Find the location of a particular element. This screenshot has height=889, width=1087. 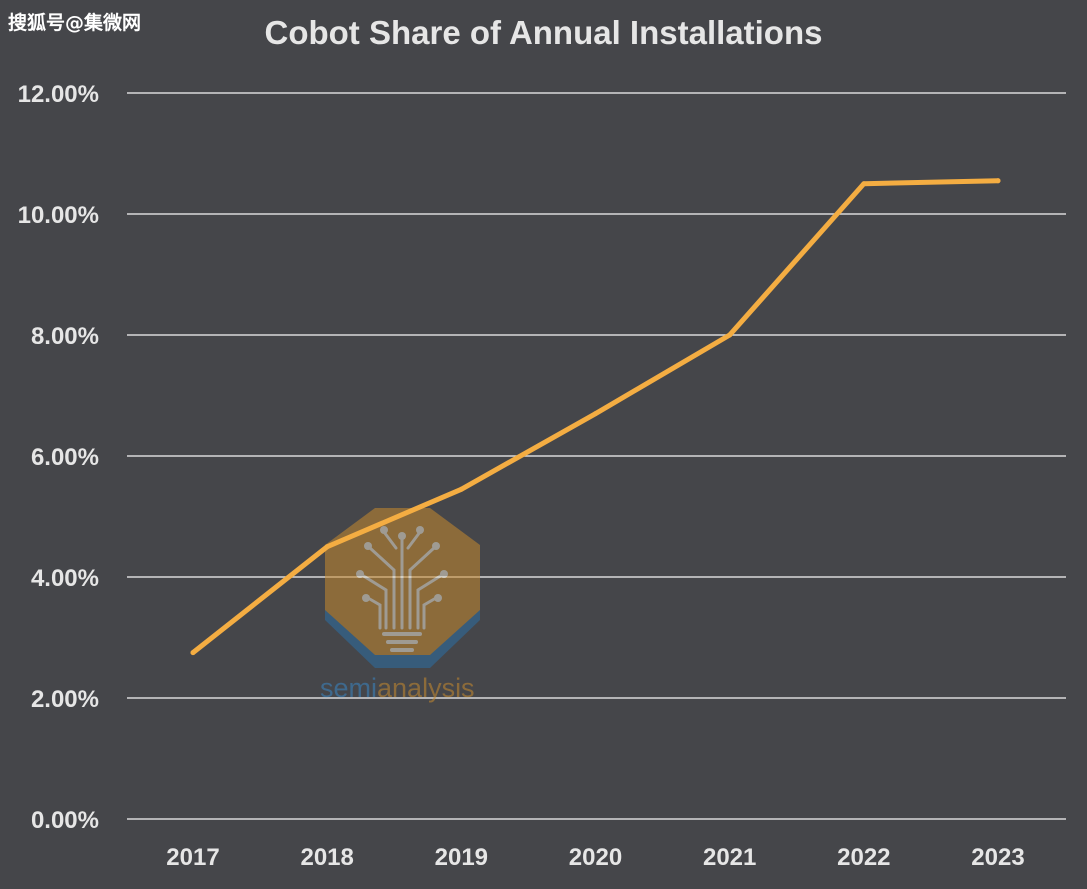

y-tick-label: 4.00% is located at coordinates (65, 578).